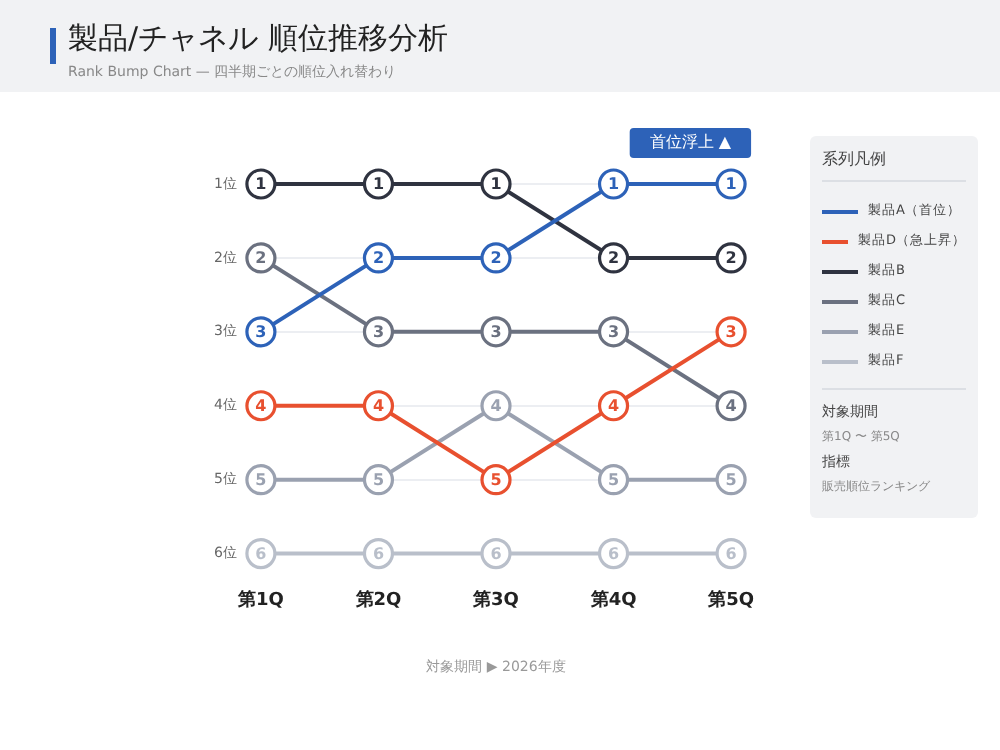  Describe the element at coordinates (260, 600) in the screenshot. I see `x-tick-label: 第1Q` at that location.